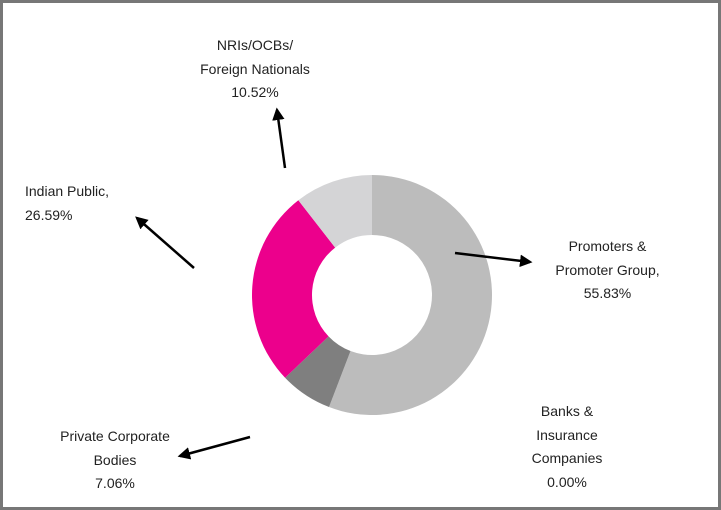 The height and width of the screenshot is (510, 721). I want to click on slice-label: Promoters & Promoter Group, 55.83%, so click(607, 270).